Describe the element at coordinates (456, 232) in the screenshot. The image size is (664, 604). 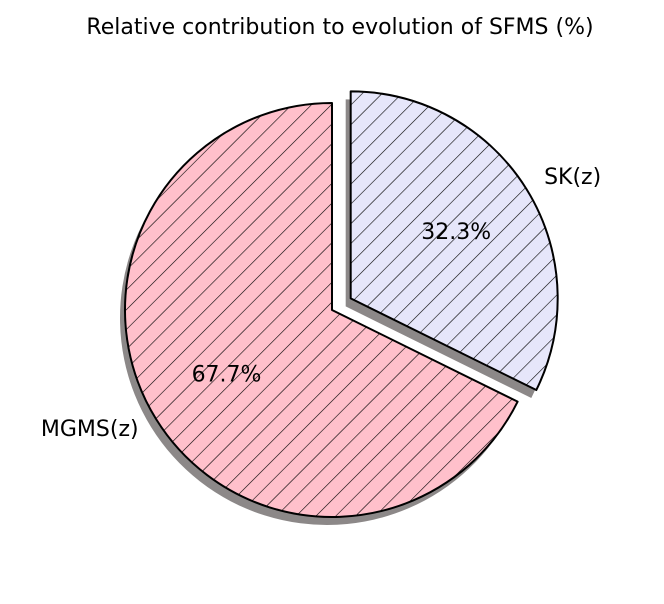
I see `slice-percent-sk-z: 32.3%` at that location.